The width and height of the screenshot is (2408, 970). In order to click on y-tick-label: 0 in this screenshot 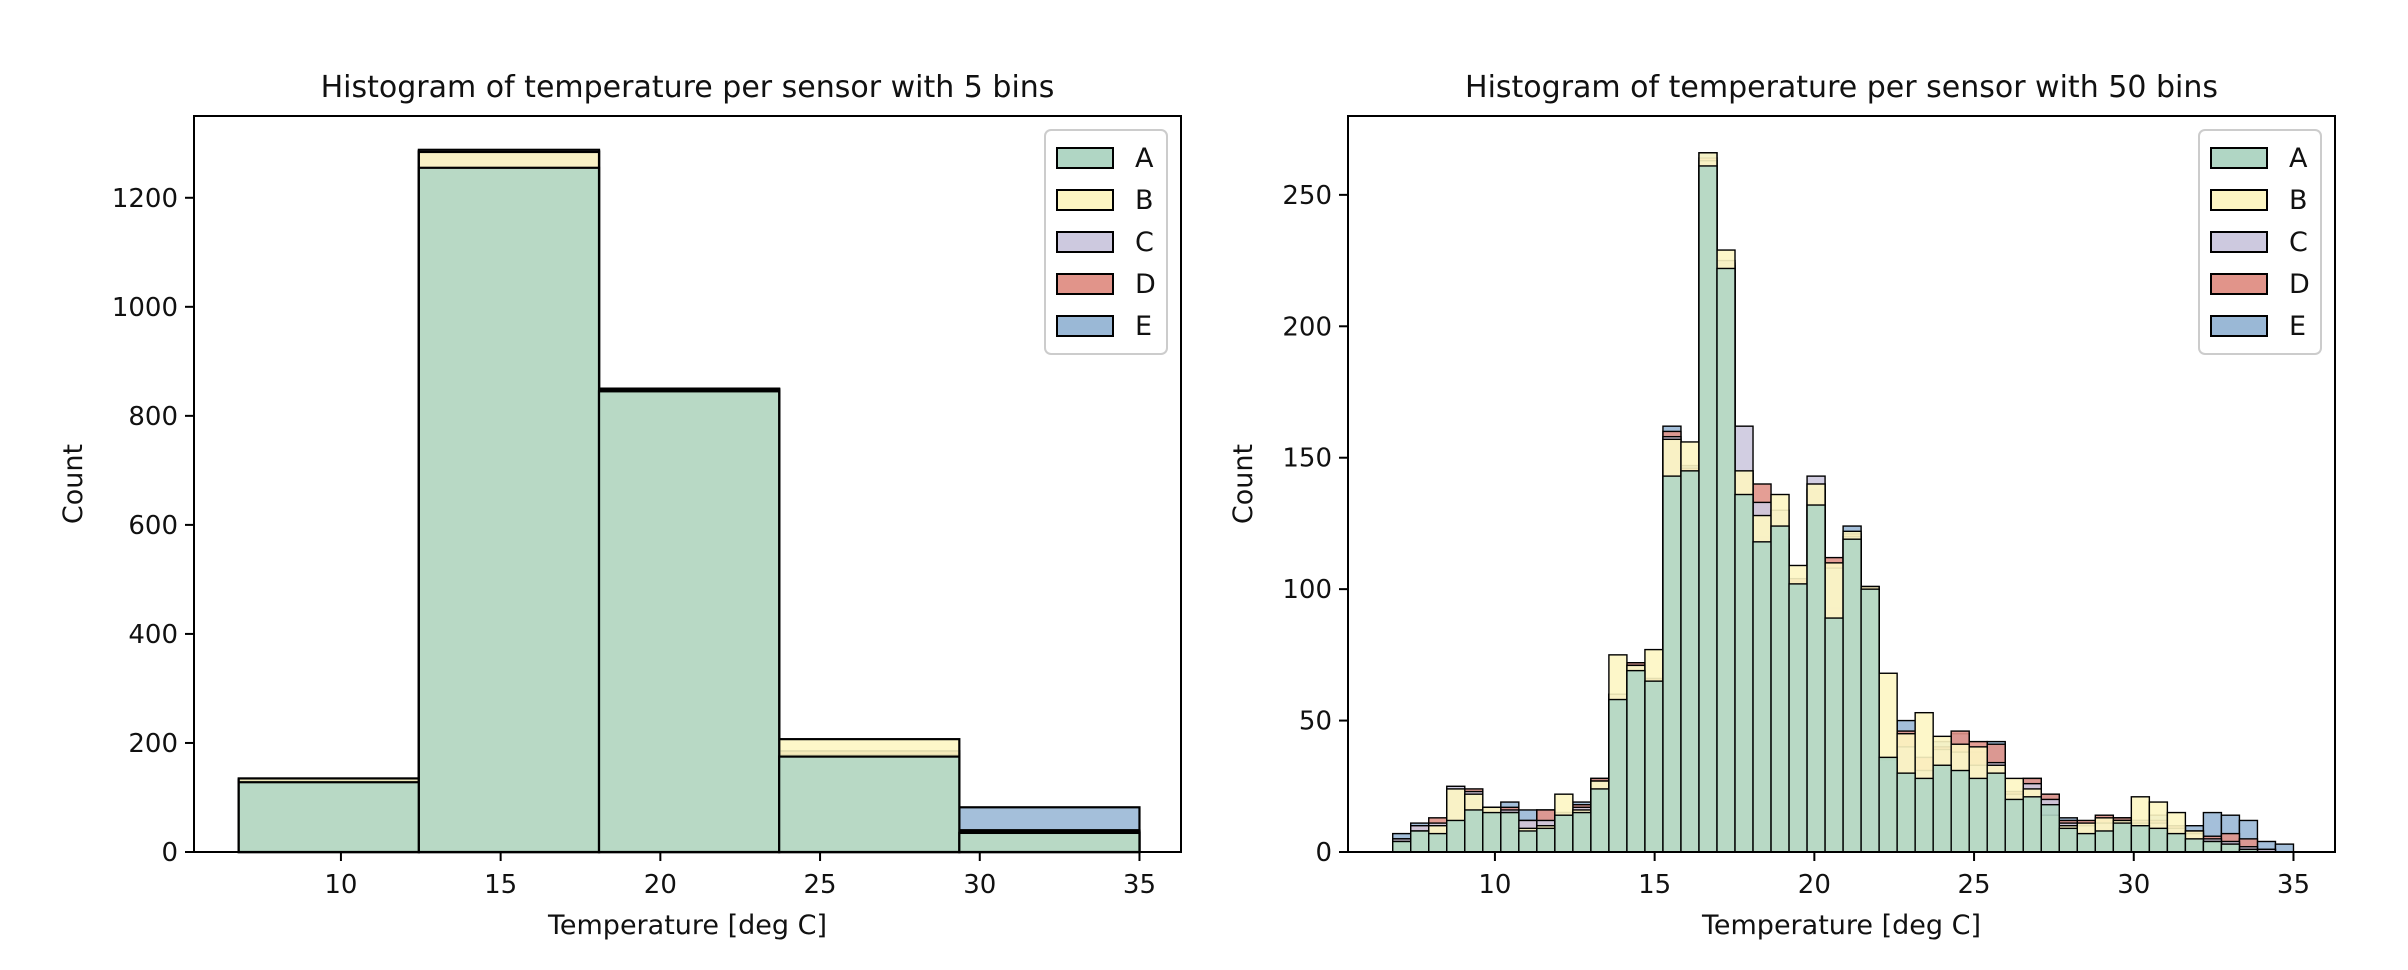, I will do `click(169, 853)`.